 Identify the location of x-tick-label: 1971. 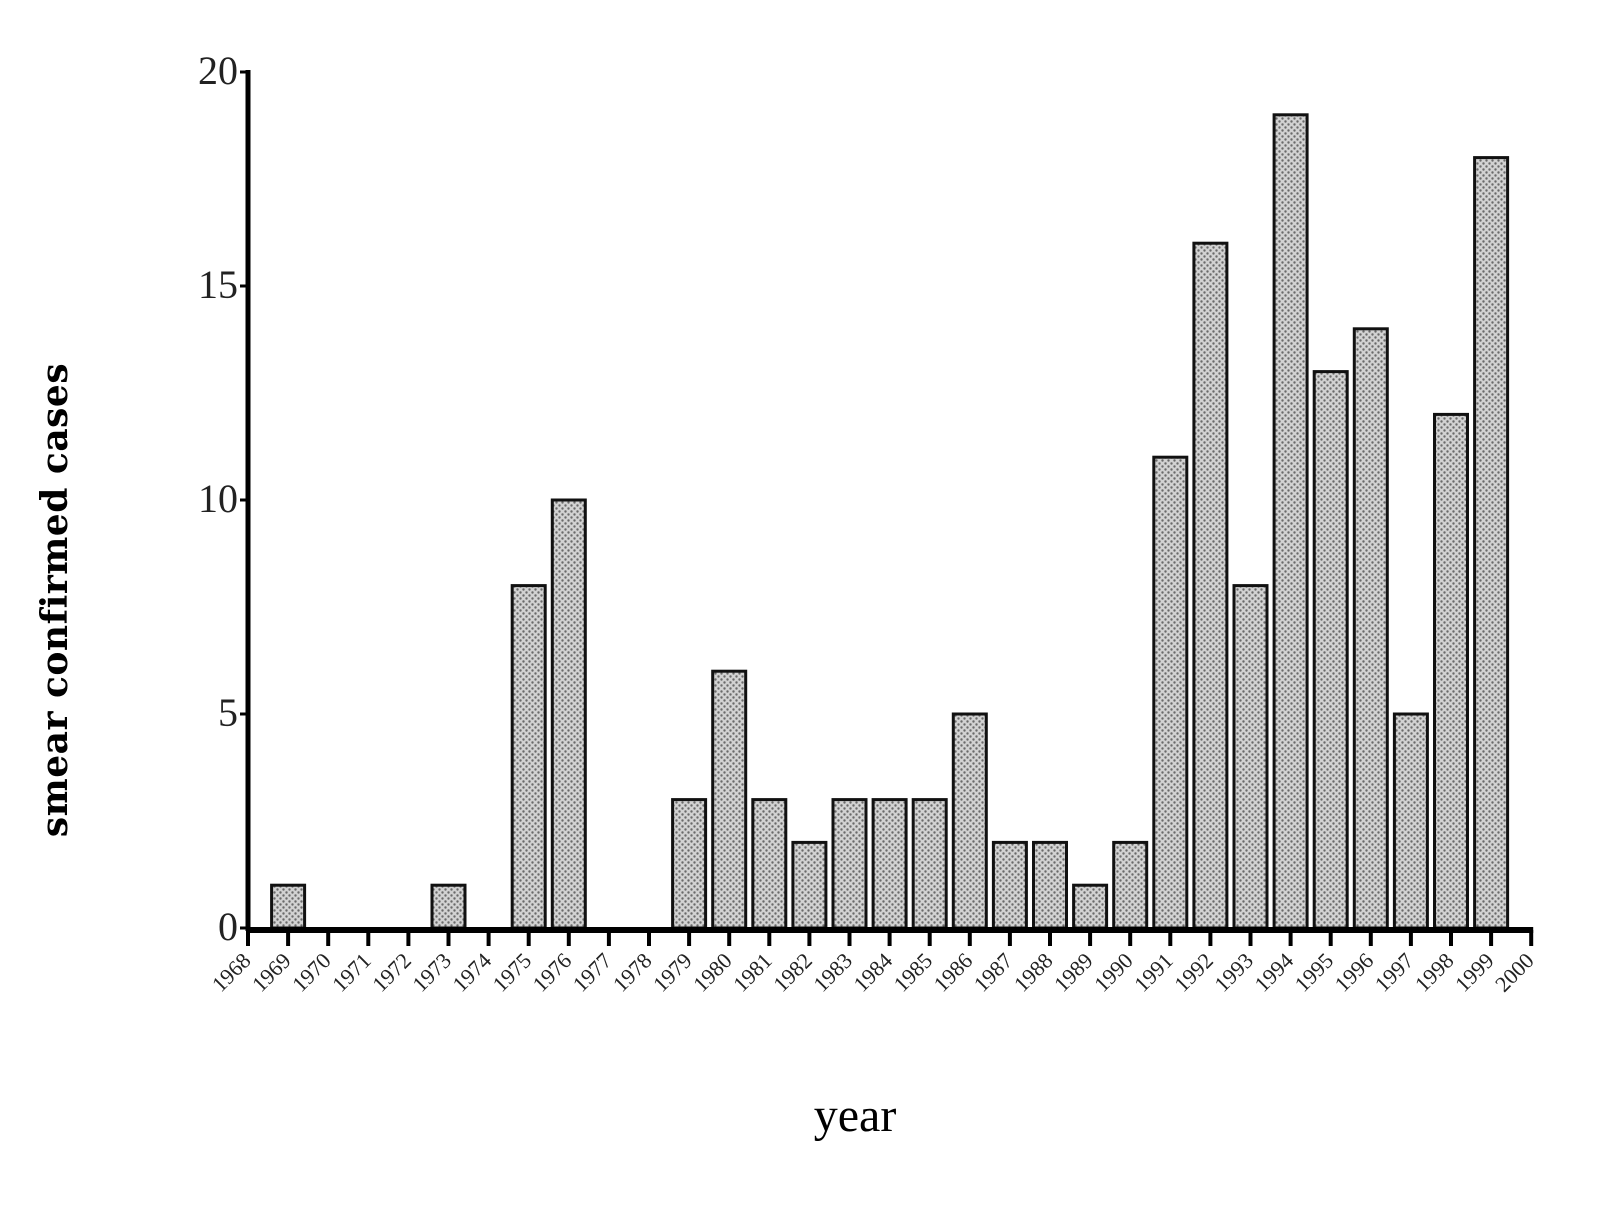
(351, 972).